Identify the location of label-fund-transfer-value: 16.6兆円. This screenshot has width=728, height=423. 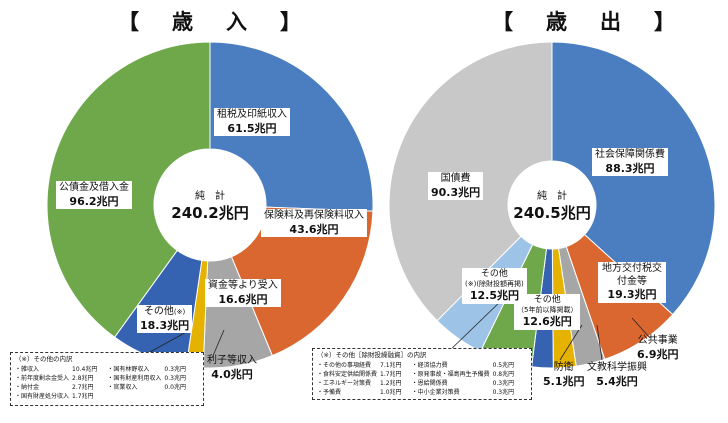
(243, 299).